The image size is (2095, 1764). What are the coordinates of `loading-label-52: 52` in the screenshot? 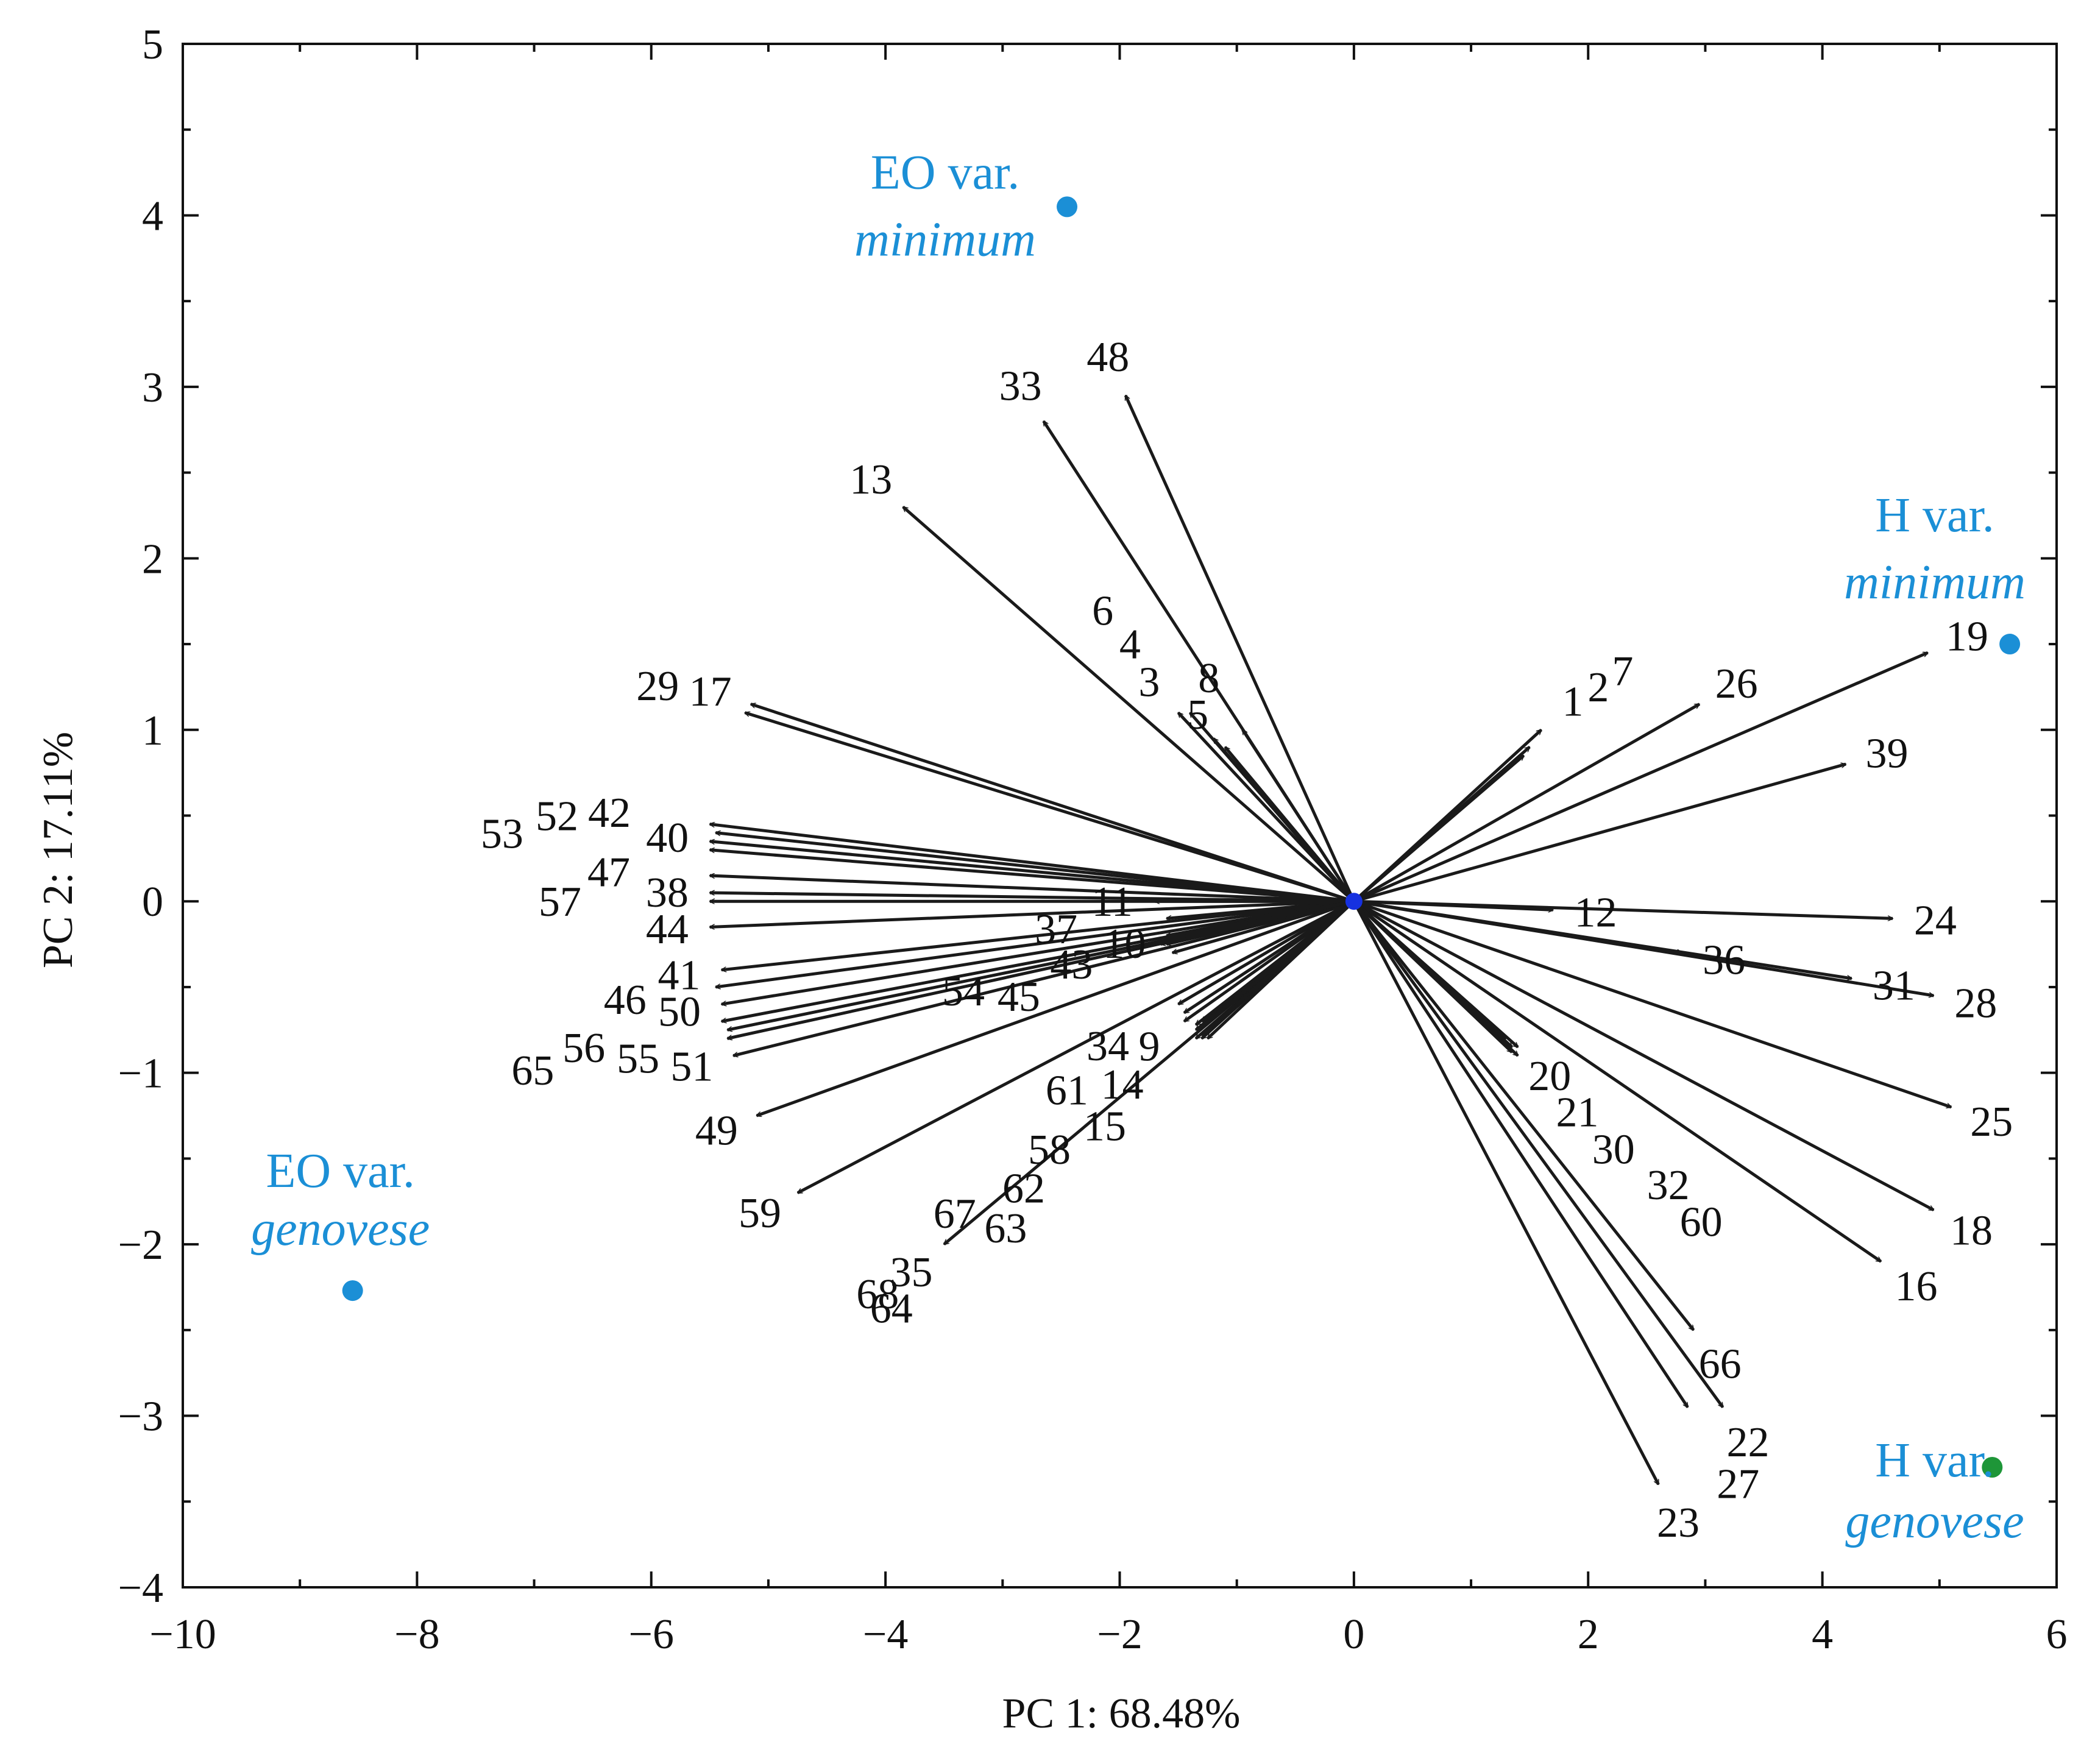 It's located at (557, 816).